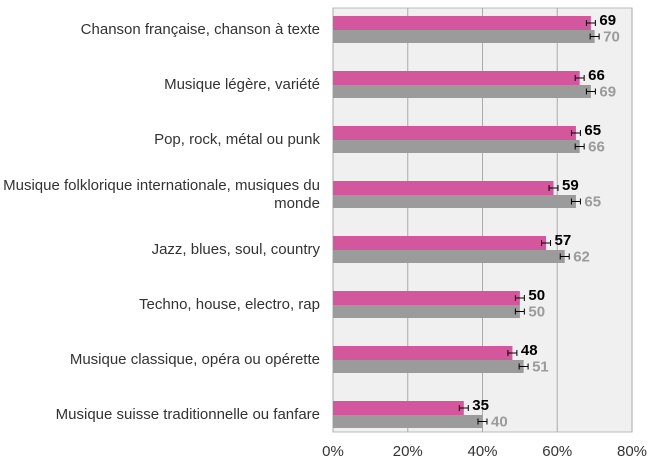 This screenshot has width=651, height=461. I want to click on value-label: 57, so click(563, 240).